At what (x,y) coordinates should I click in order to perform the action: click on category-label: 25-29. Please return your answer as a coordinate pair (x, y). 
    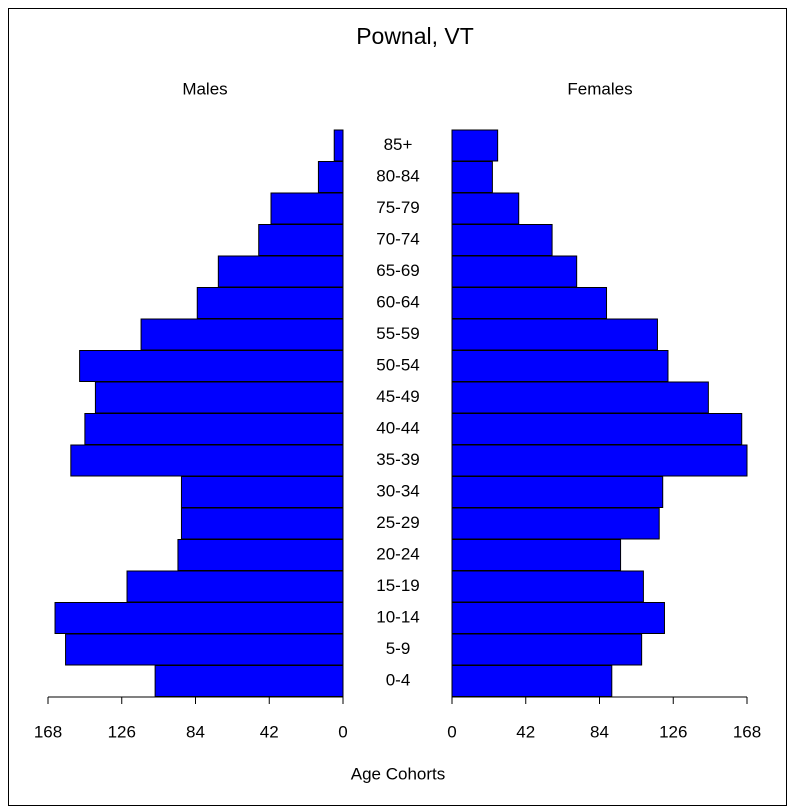
    Looking at the image, I should click on (397, 522).